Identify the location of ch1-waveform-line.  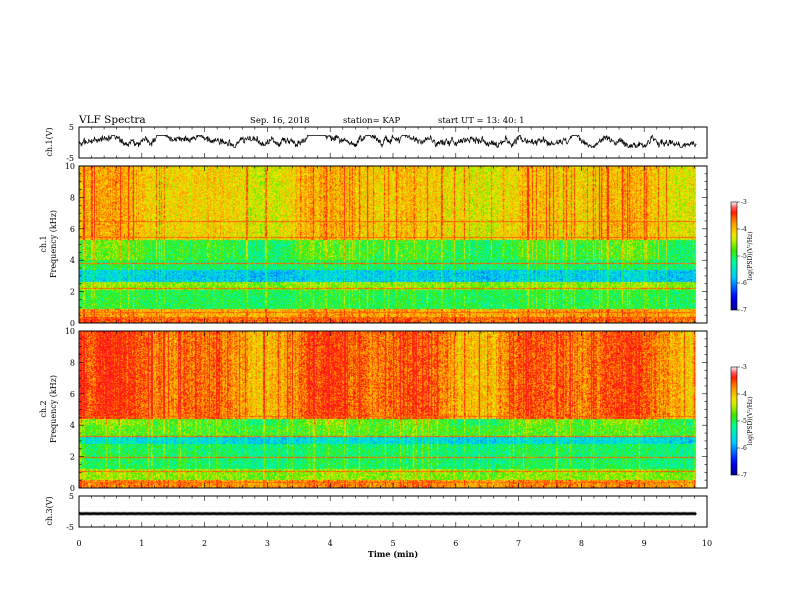
(387, 141).